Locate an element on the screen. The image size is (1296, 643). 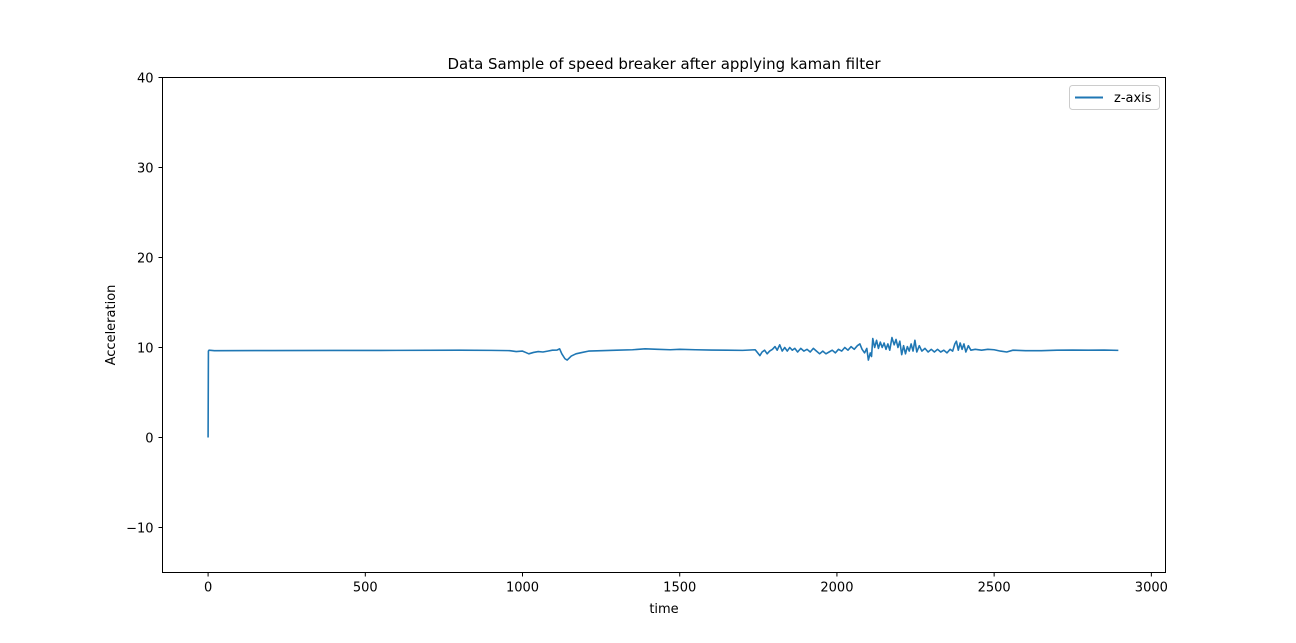
x-tick-label: 1500 is located at coordinates (679, 588).